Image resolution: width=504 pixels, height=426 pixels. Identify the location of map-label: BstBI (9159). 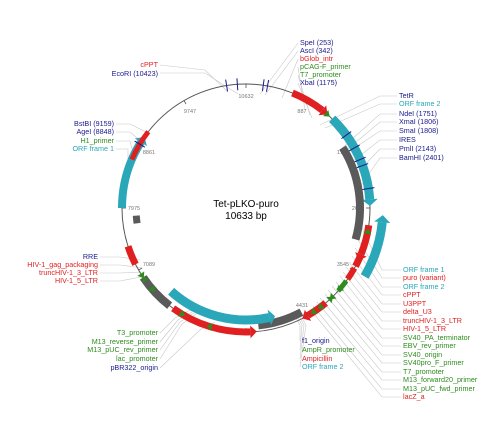
(94, 123).